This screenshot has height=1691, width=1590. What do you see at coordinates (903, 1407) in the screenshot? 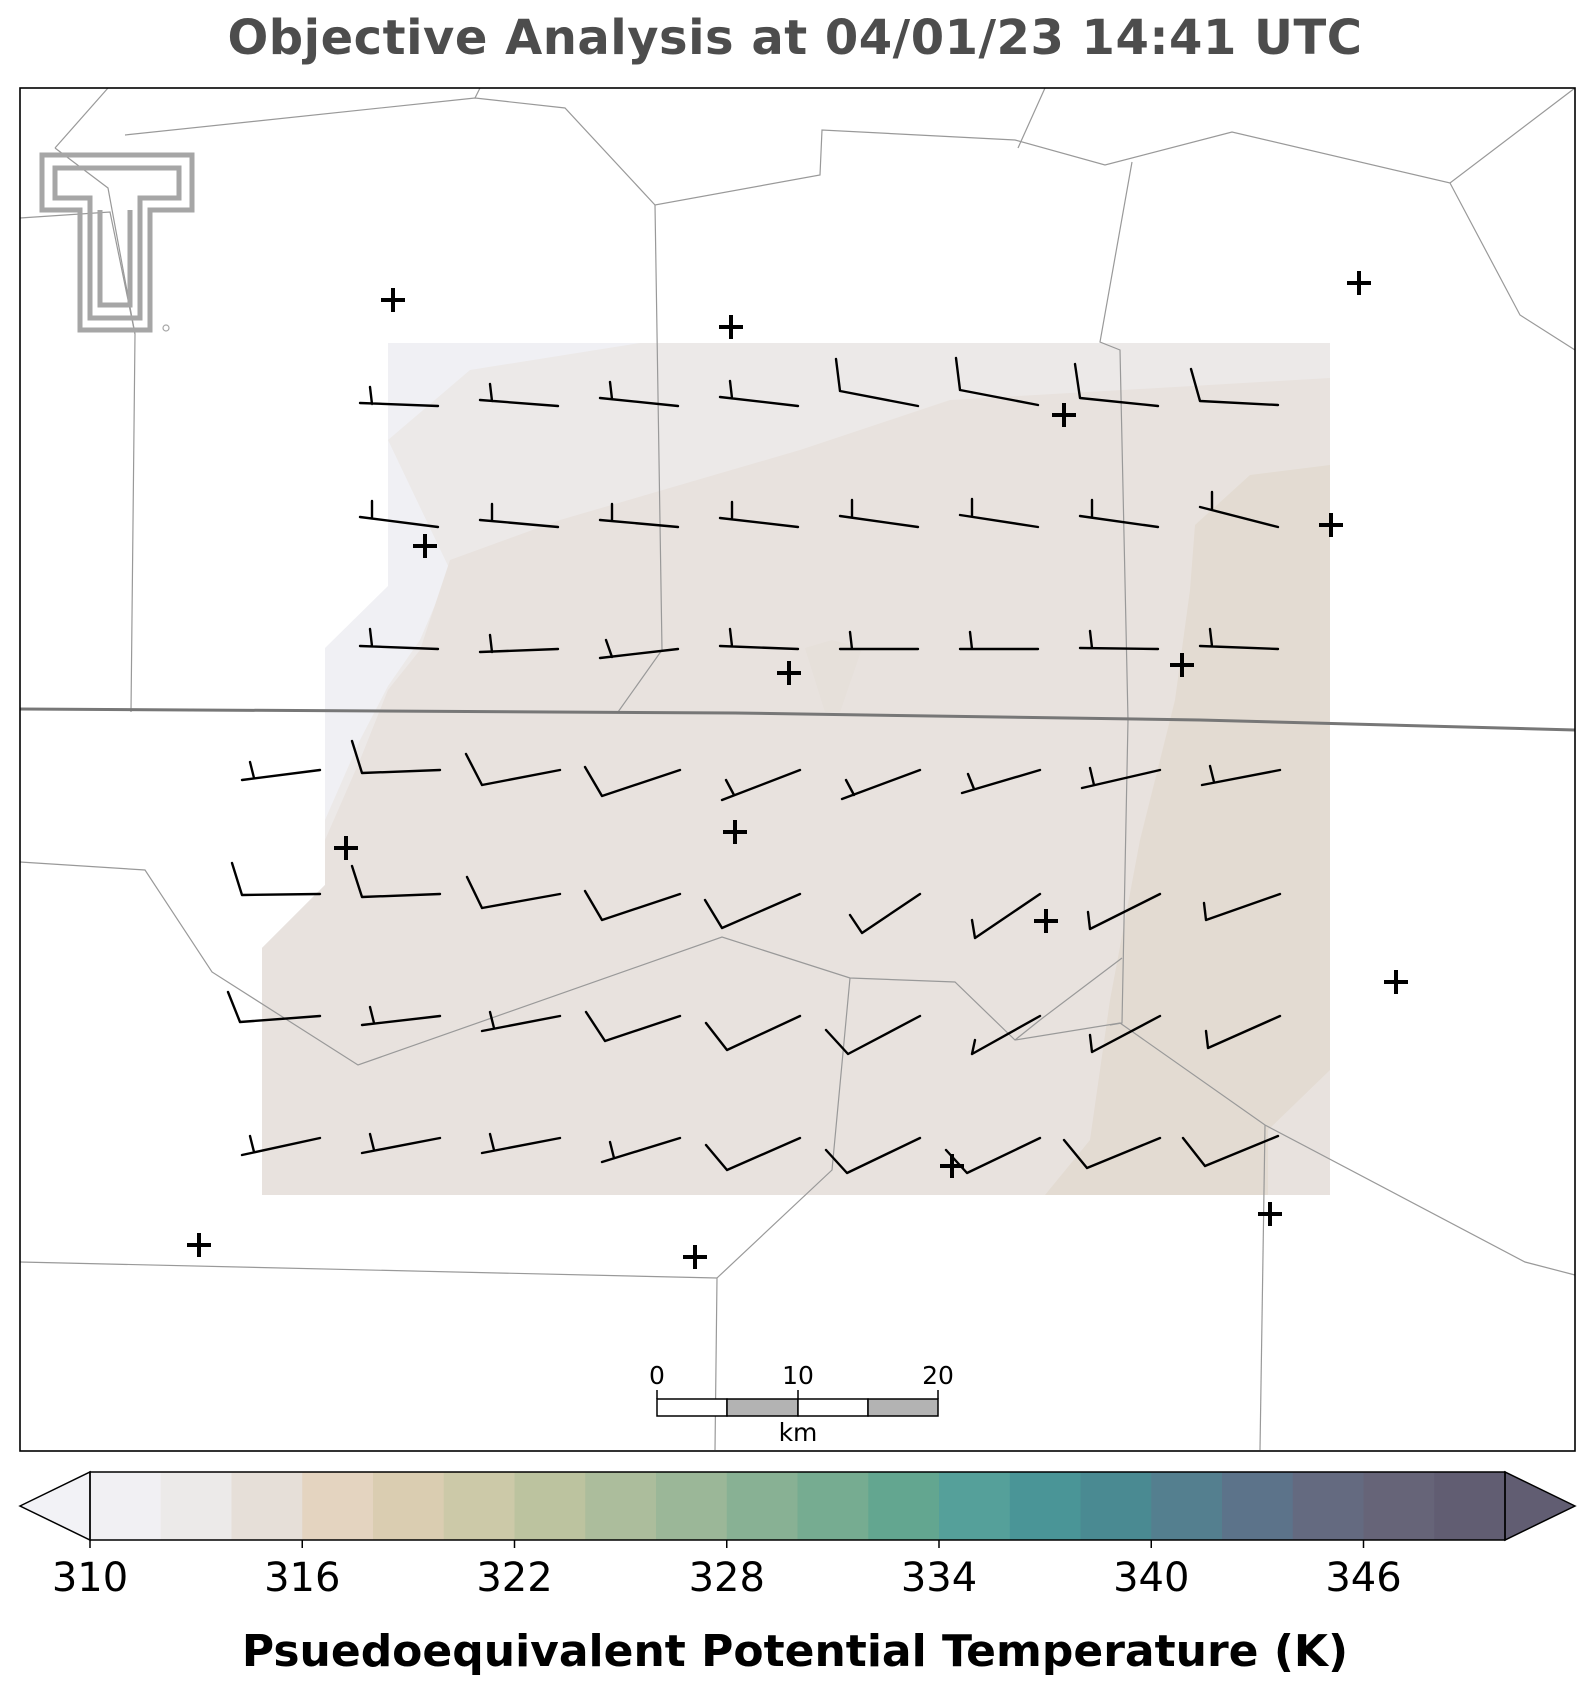
I see `scale-bar-segment` at bounding box center [903, 1407].